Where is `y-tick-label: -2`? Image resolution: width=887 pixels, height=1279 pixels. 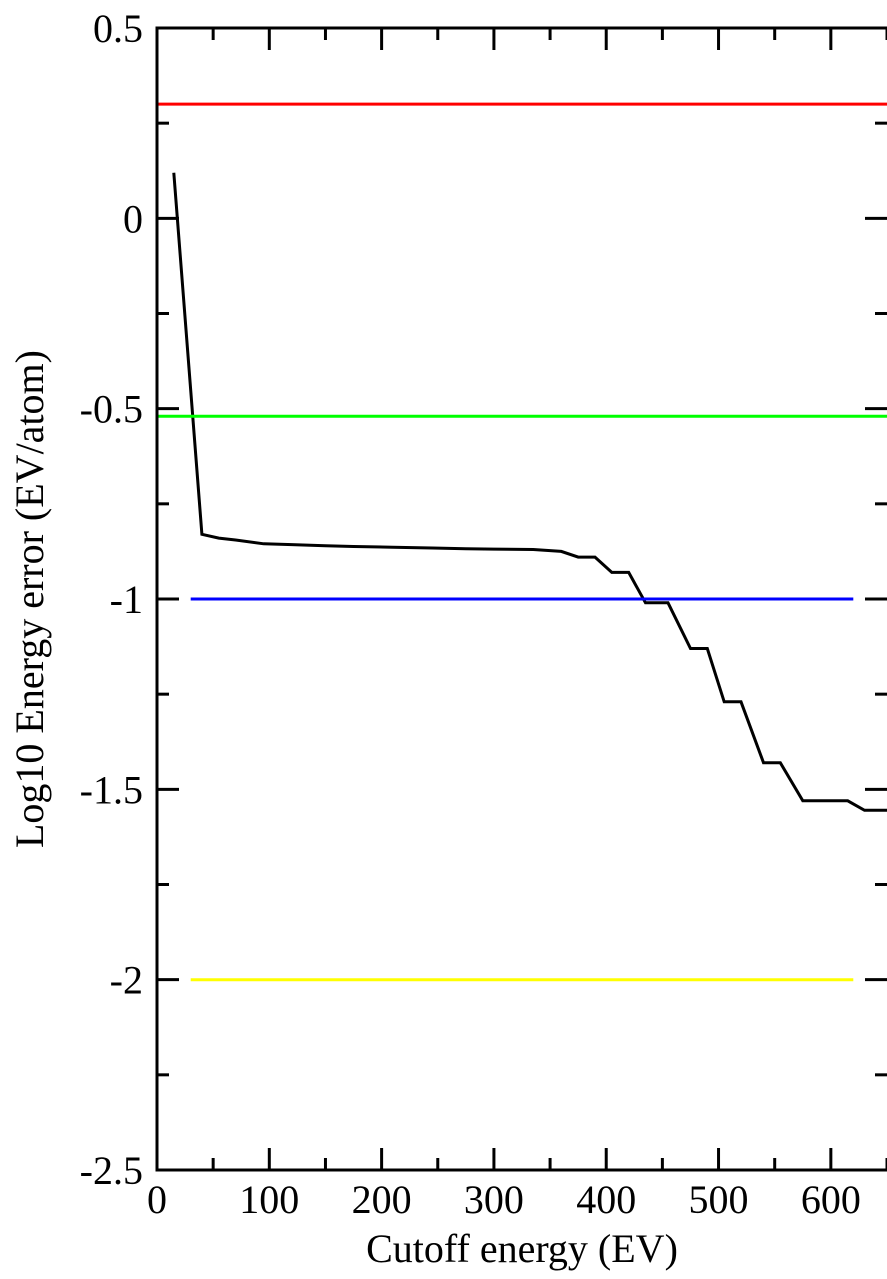
y-tick-label: -2 is located at coordinates (126, 980).